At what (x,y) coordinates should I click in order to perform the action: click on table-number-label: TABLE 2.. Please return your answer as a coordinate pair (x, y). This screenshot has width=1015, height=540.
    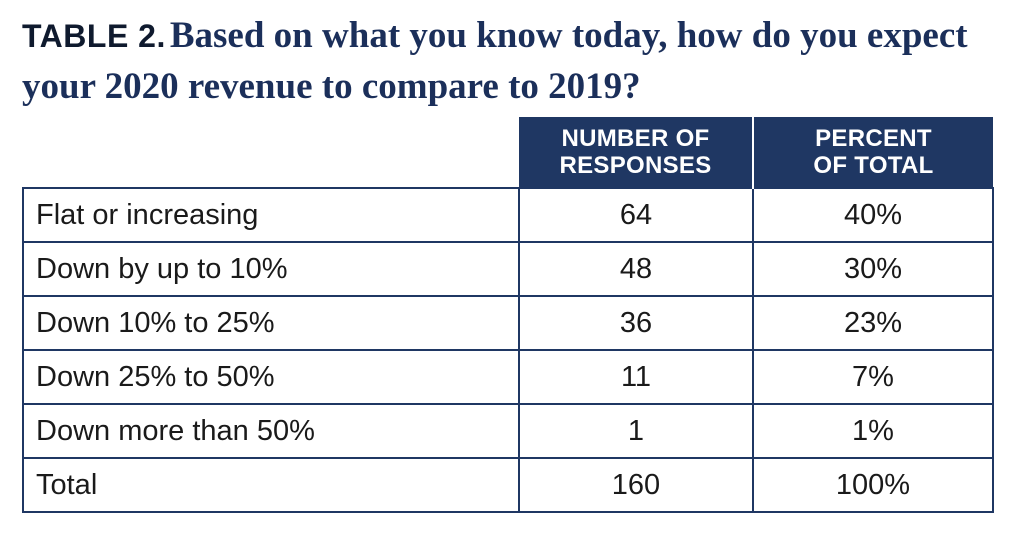
    Looking at the image, I should click on (94, 36).